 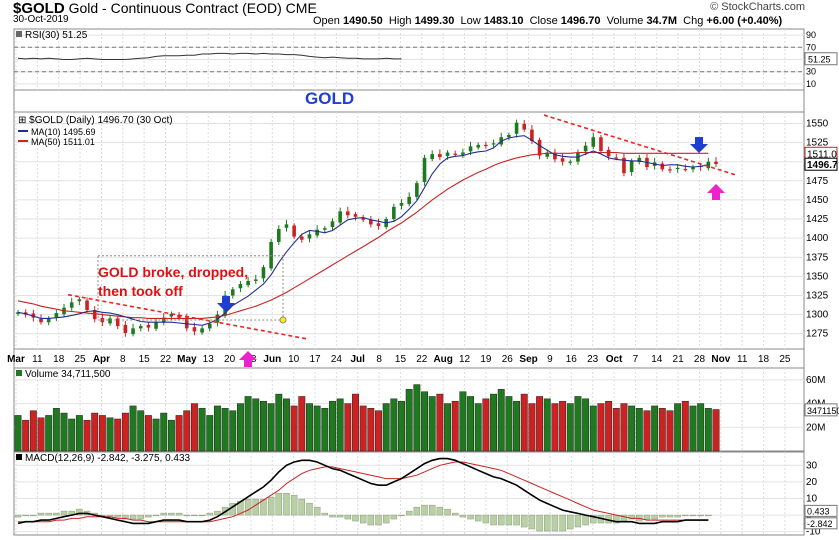 I want to click on breakout-box, so click(x=190, y=288).